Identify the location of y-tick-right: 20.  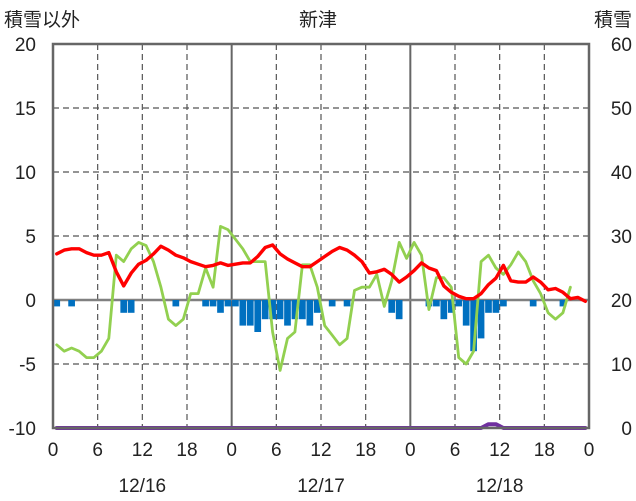
(621, 301).